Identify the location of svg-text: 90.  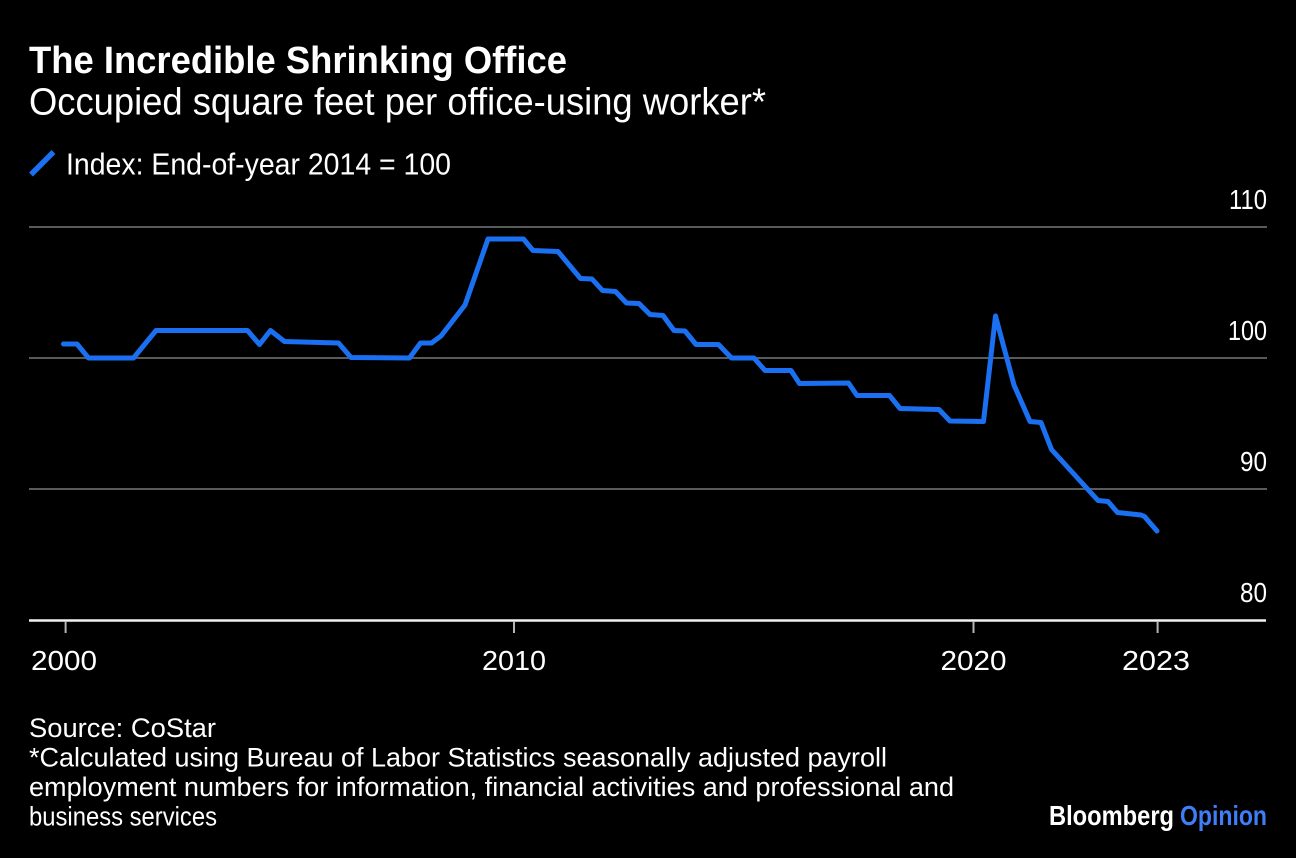
(1253, 461).